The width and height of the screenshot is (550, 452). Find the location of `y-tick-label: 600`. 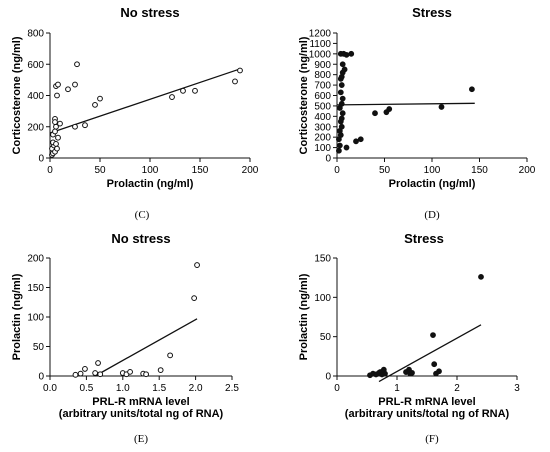

y-tick-label: 600 is located at coordinates (35, 65).